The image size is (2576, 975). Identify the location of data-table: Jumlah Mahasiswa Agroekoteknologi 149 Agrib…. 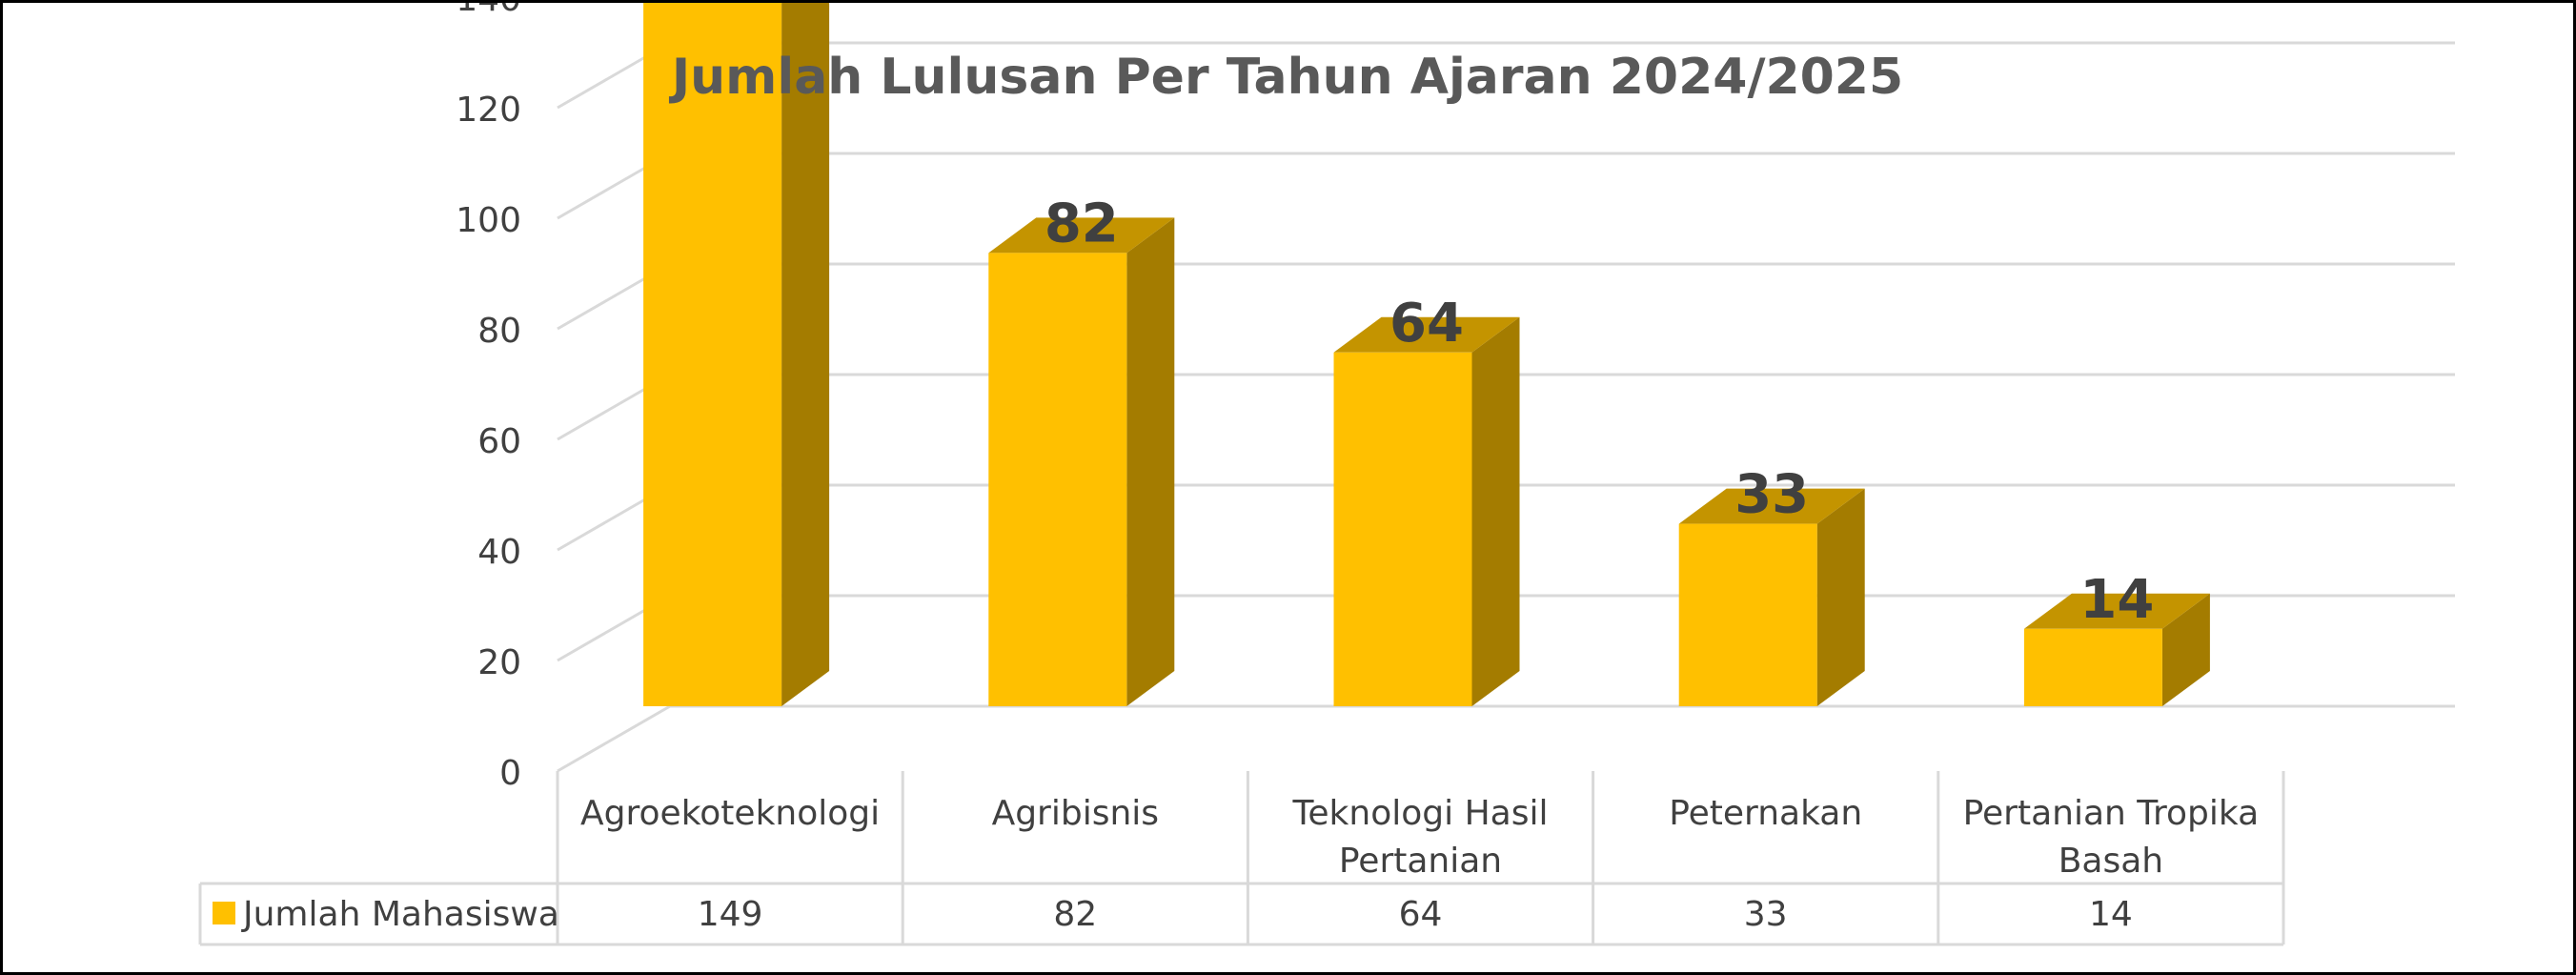
(1241, 858).